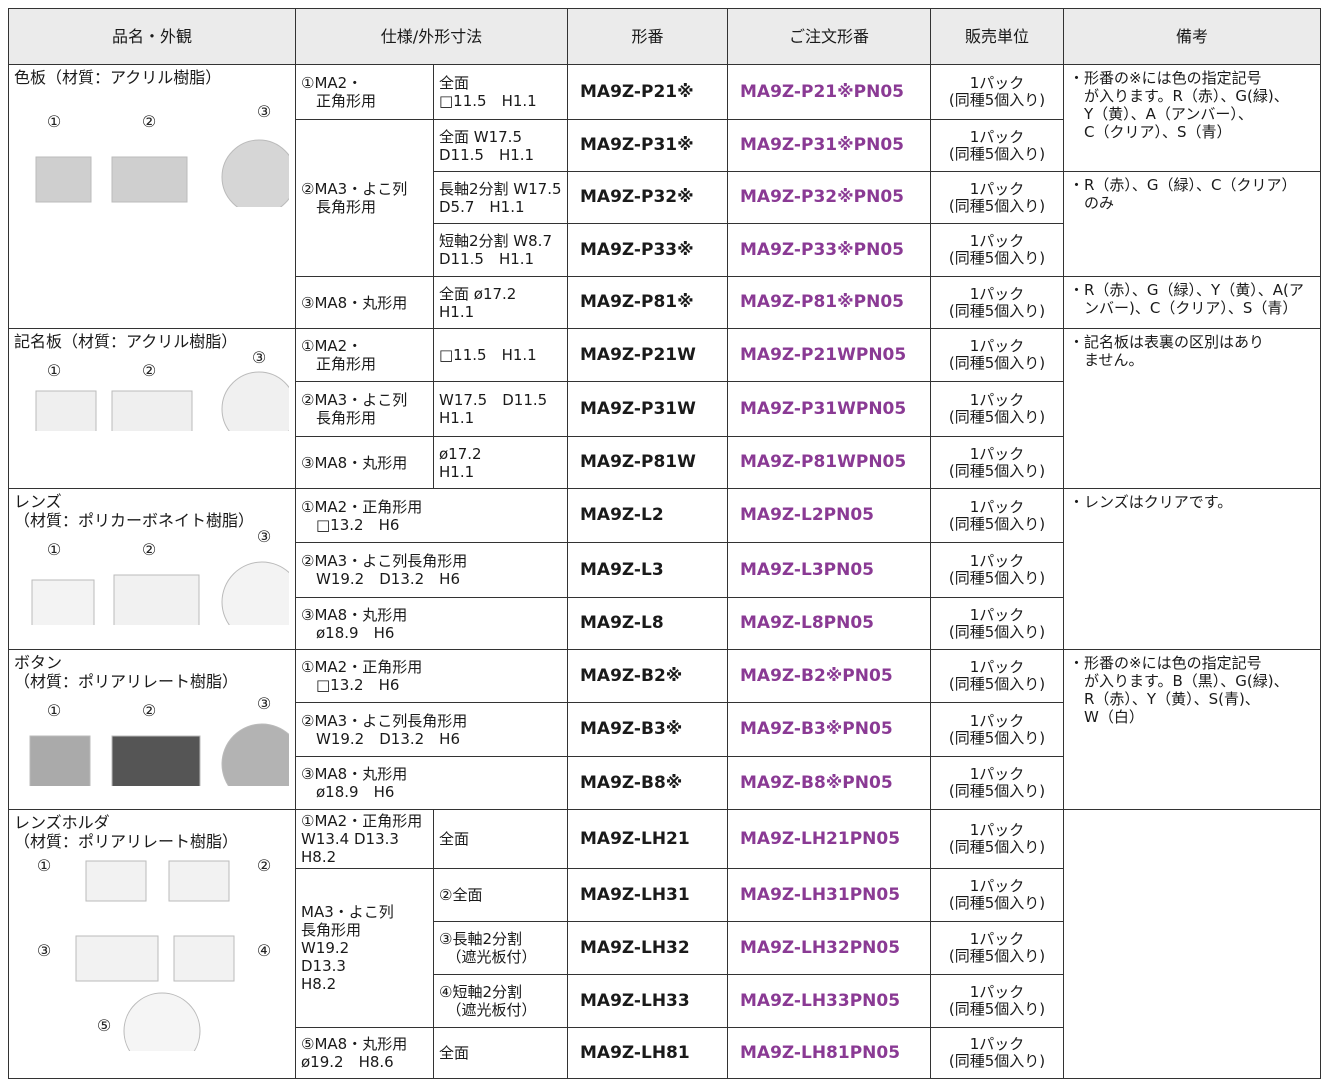  I want to click on spec-cell: MA3・よこ列 長角形用 W19.2 D13.3 H8.2, so click(364, 948).